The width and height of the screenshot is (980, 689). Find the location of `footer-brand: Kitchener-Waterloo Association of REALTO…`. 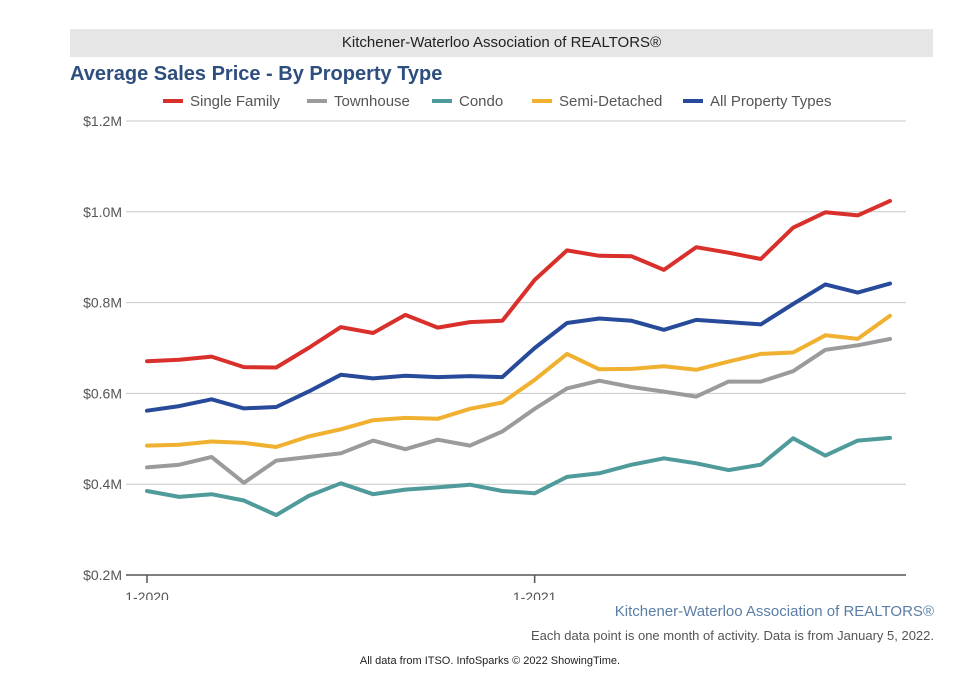

footer-brand: Kitchener-Waterloo Association of REALTO… is located at coordinates (774, 611).